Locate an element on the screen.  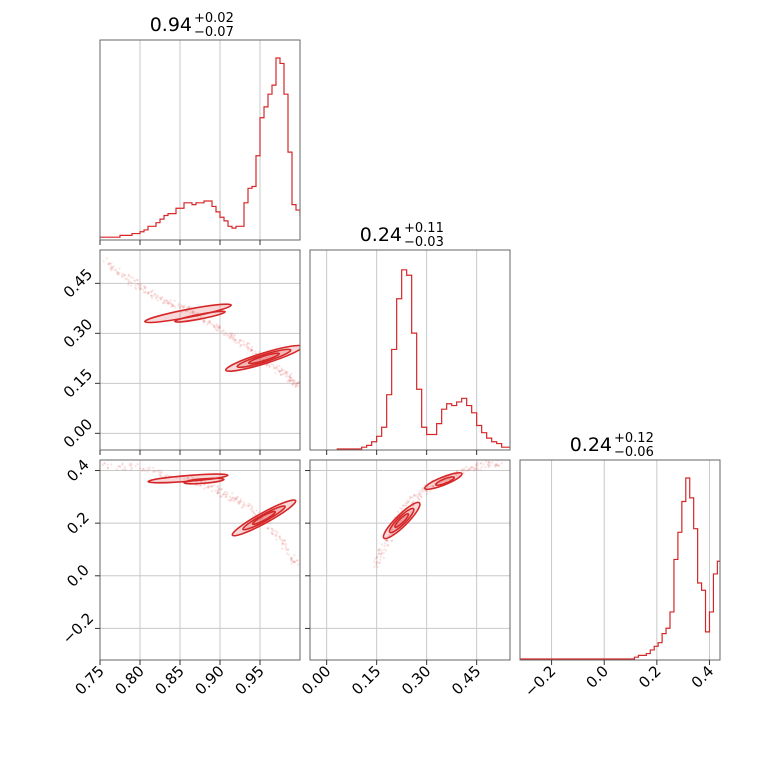
x-tick-label: 0.2 is located at coordinates (650, 677).